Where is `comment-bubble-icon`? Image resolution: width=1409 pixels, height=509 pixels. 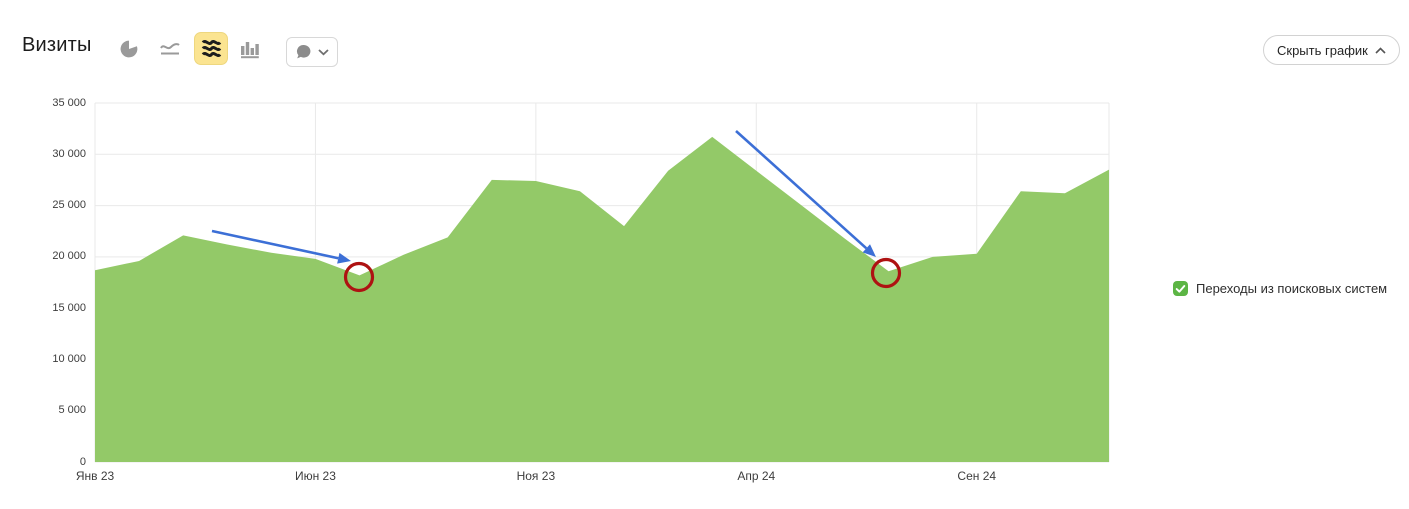
comment-bubble-icon is located at coordinates (304, 51).